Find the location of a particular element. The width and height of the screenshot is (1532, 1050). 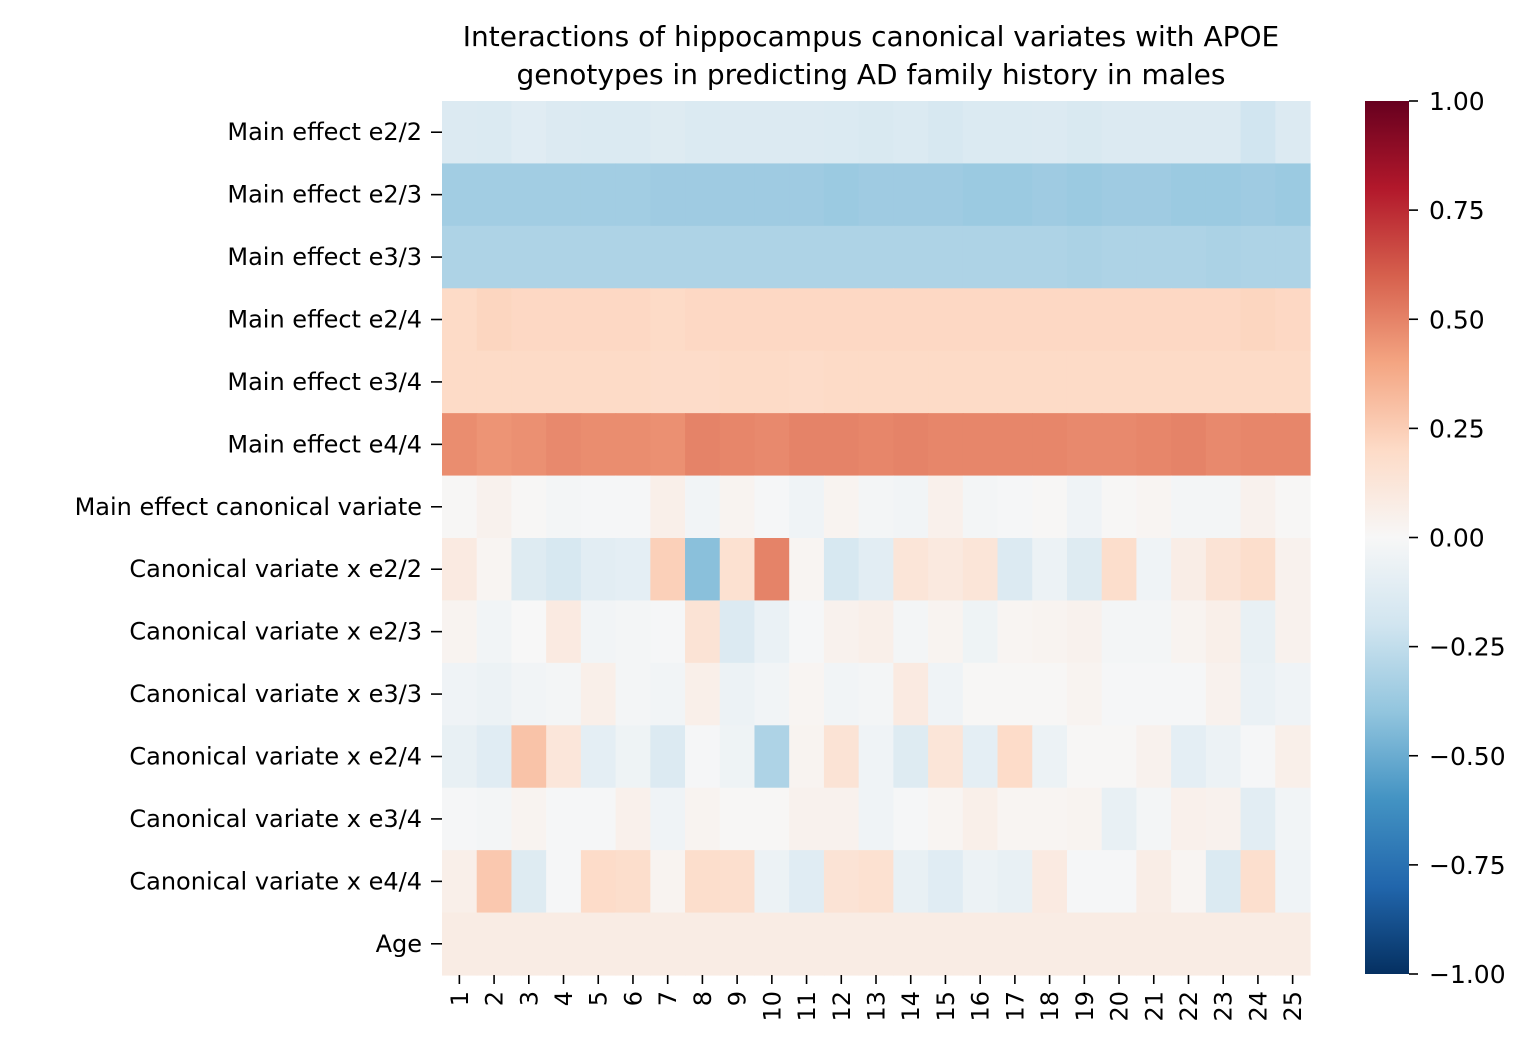

x-tick-label: 7 is located at coordinates (668, 998).